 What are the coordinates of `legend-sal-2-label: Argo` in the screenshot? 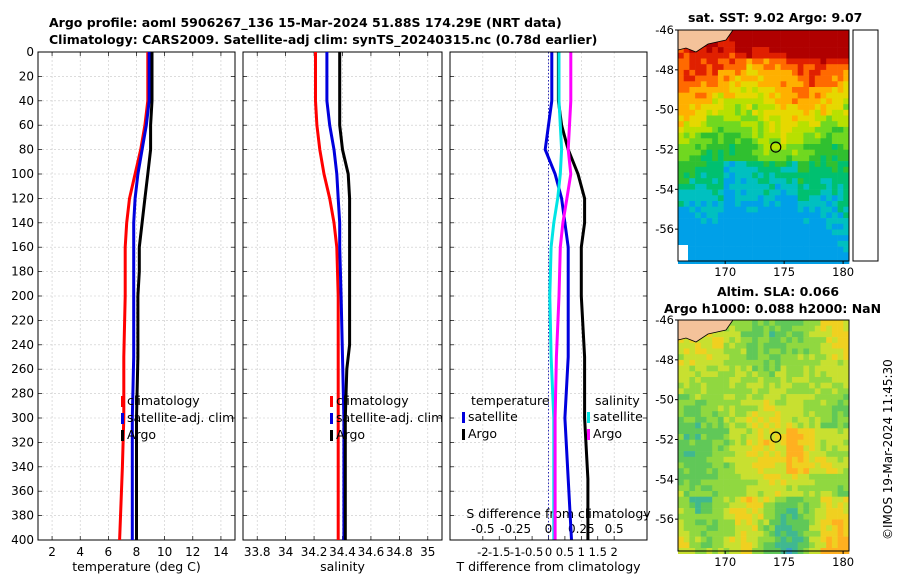 It's located at (350, 434).